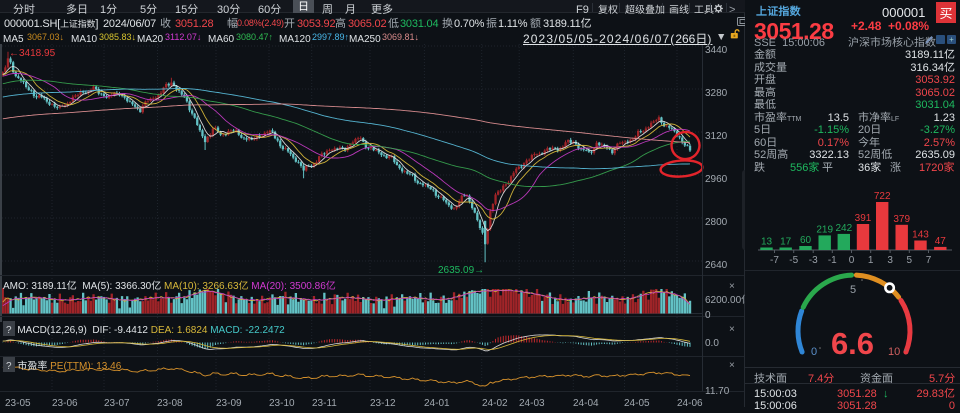 The image size is (960, 413). I want to click on svg-text: 13, so click(767, 242).